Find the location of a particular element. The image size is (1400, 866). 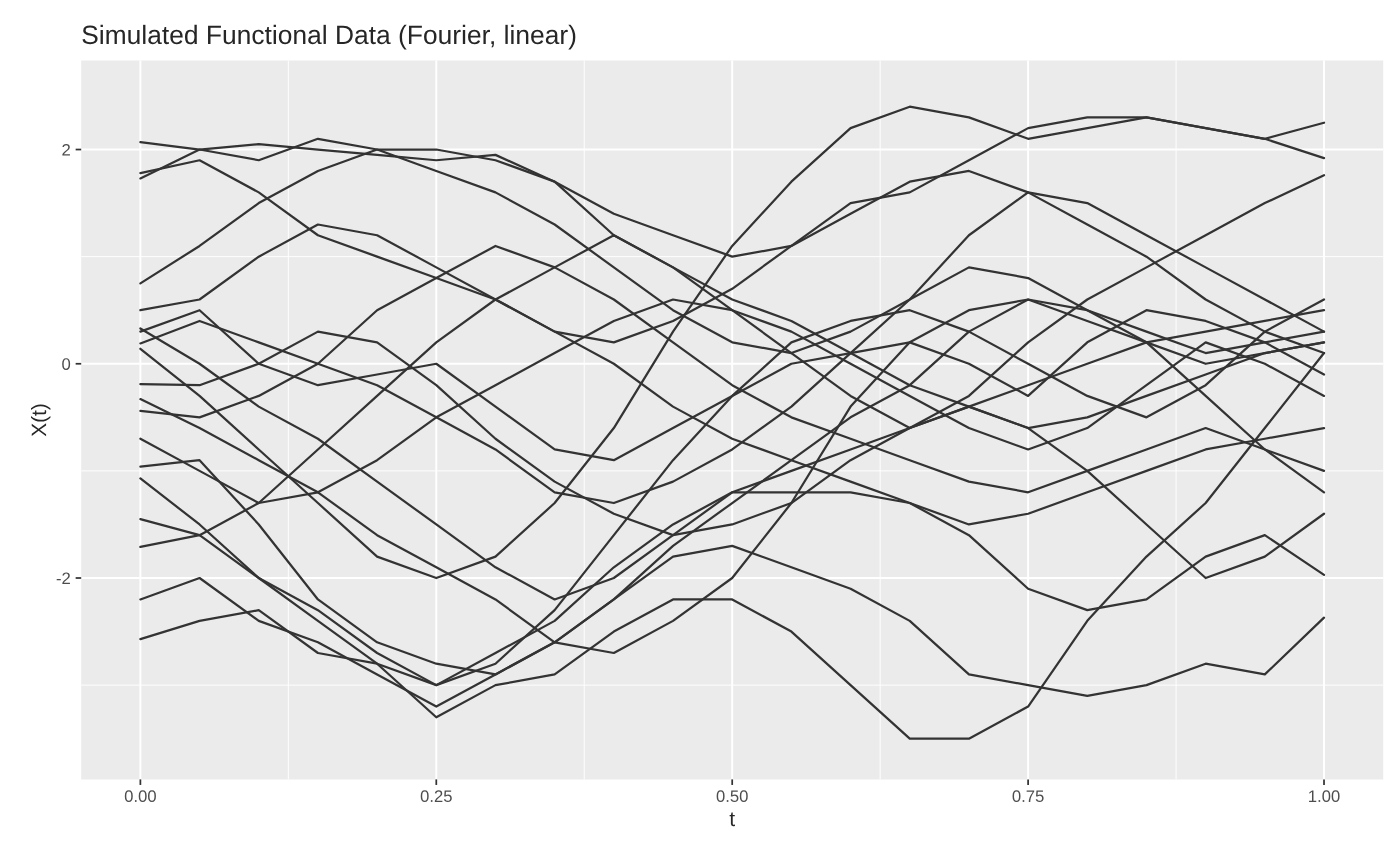

y-tick-label: 2 is located at coordinates (66, 149).